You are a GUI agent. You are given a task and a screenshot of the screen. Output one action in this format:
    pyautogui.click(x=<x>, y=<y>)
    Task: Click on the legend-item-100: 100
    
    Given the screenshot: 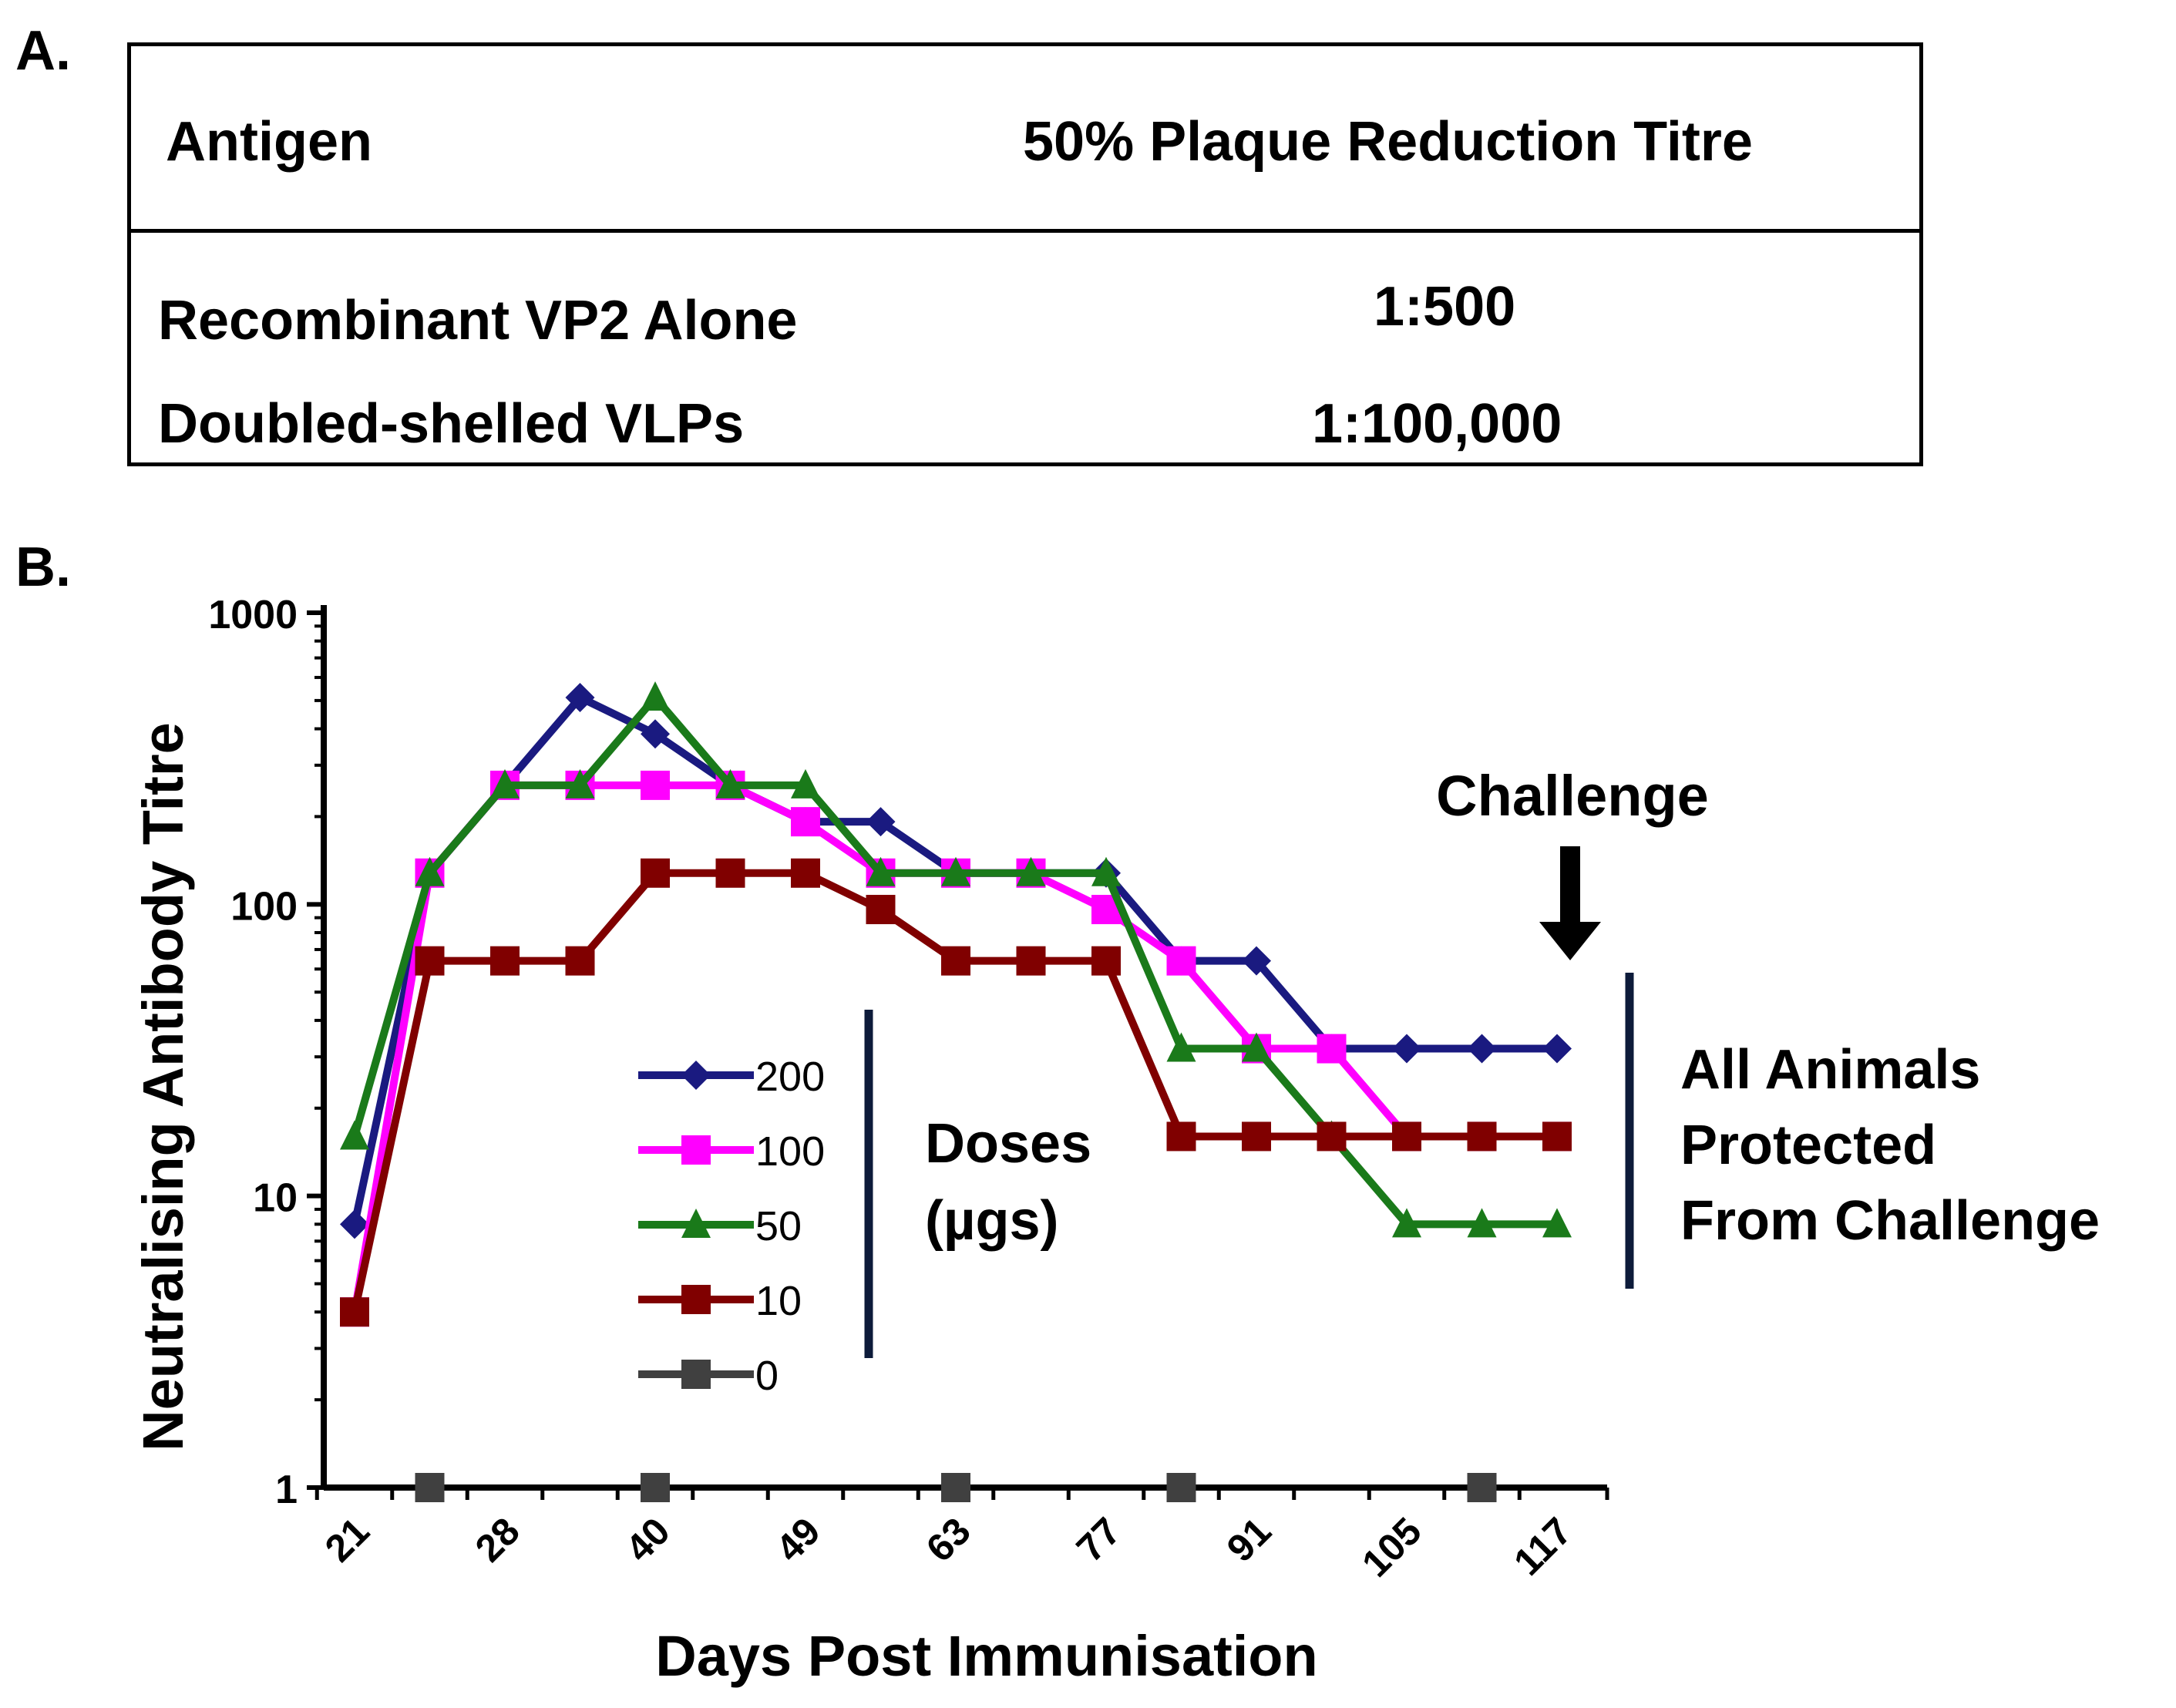 What is the action you would take?
    pyautogui.click(x=731, y=1151)
    